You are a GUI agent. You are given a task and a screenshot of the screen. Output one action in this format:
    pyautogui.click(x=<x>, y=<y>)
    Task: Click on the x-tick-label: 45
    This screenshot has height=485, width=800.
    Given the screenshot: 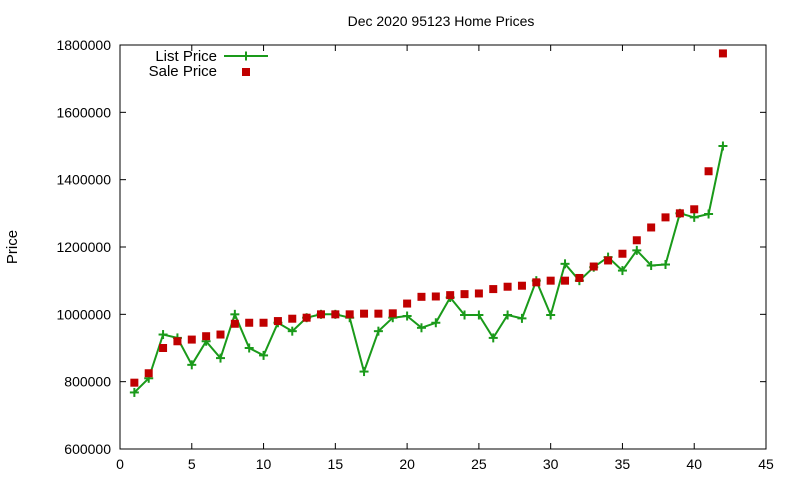 What is the action you would take?
    pyautogui.click(x=766, y=464)
    